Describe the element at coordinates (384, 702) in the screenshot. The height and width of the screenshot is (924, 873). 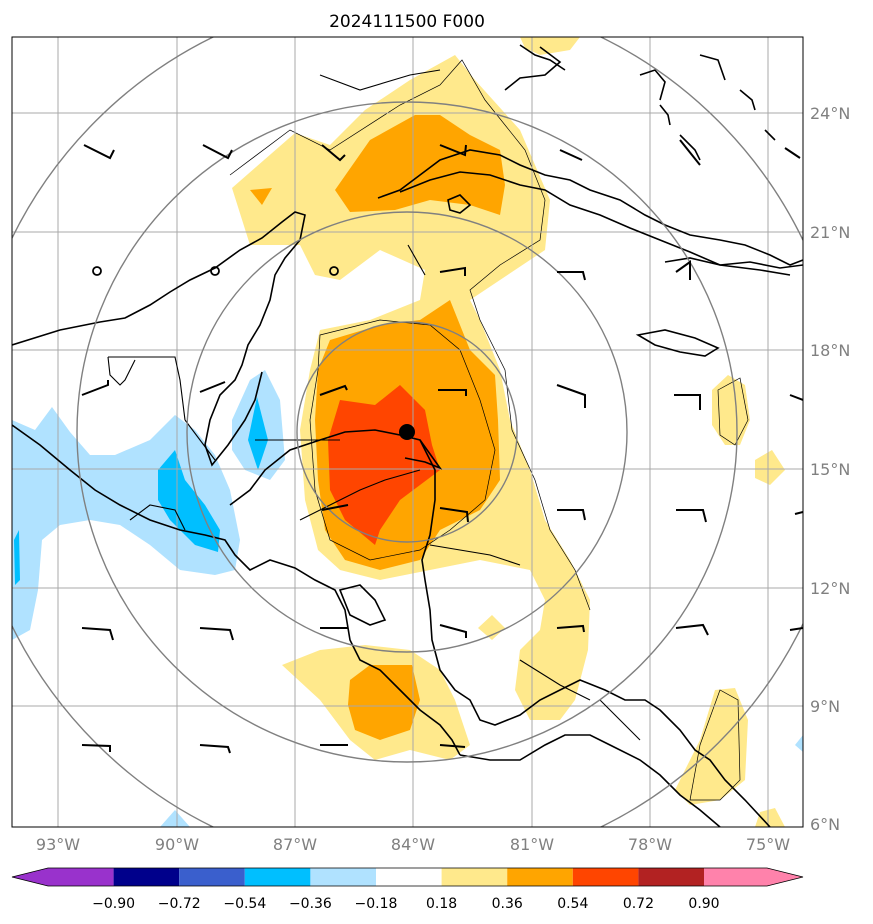
I see `fill-level-036-south` at that location.